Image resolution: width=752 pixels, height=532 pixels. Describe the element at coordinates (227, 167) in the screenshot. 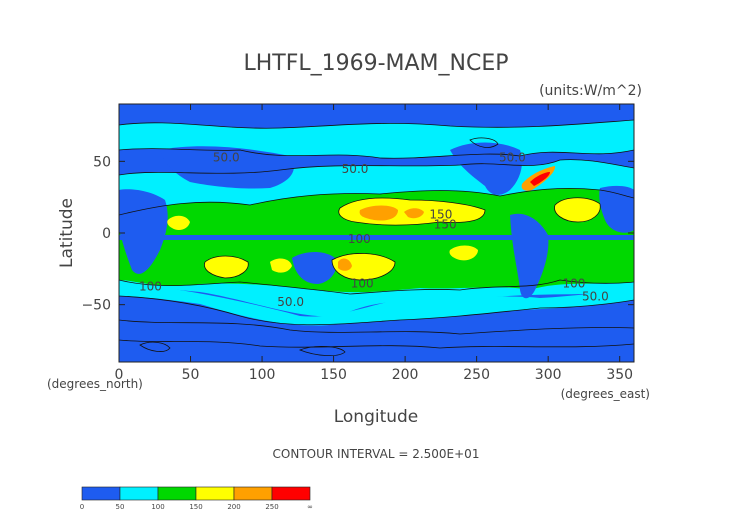

I see `region-eurasia` at that location.